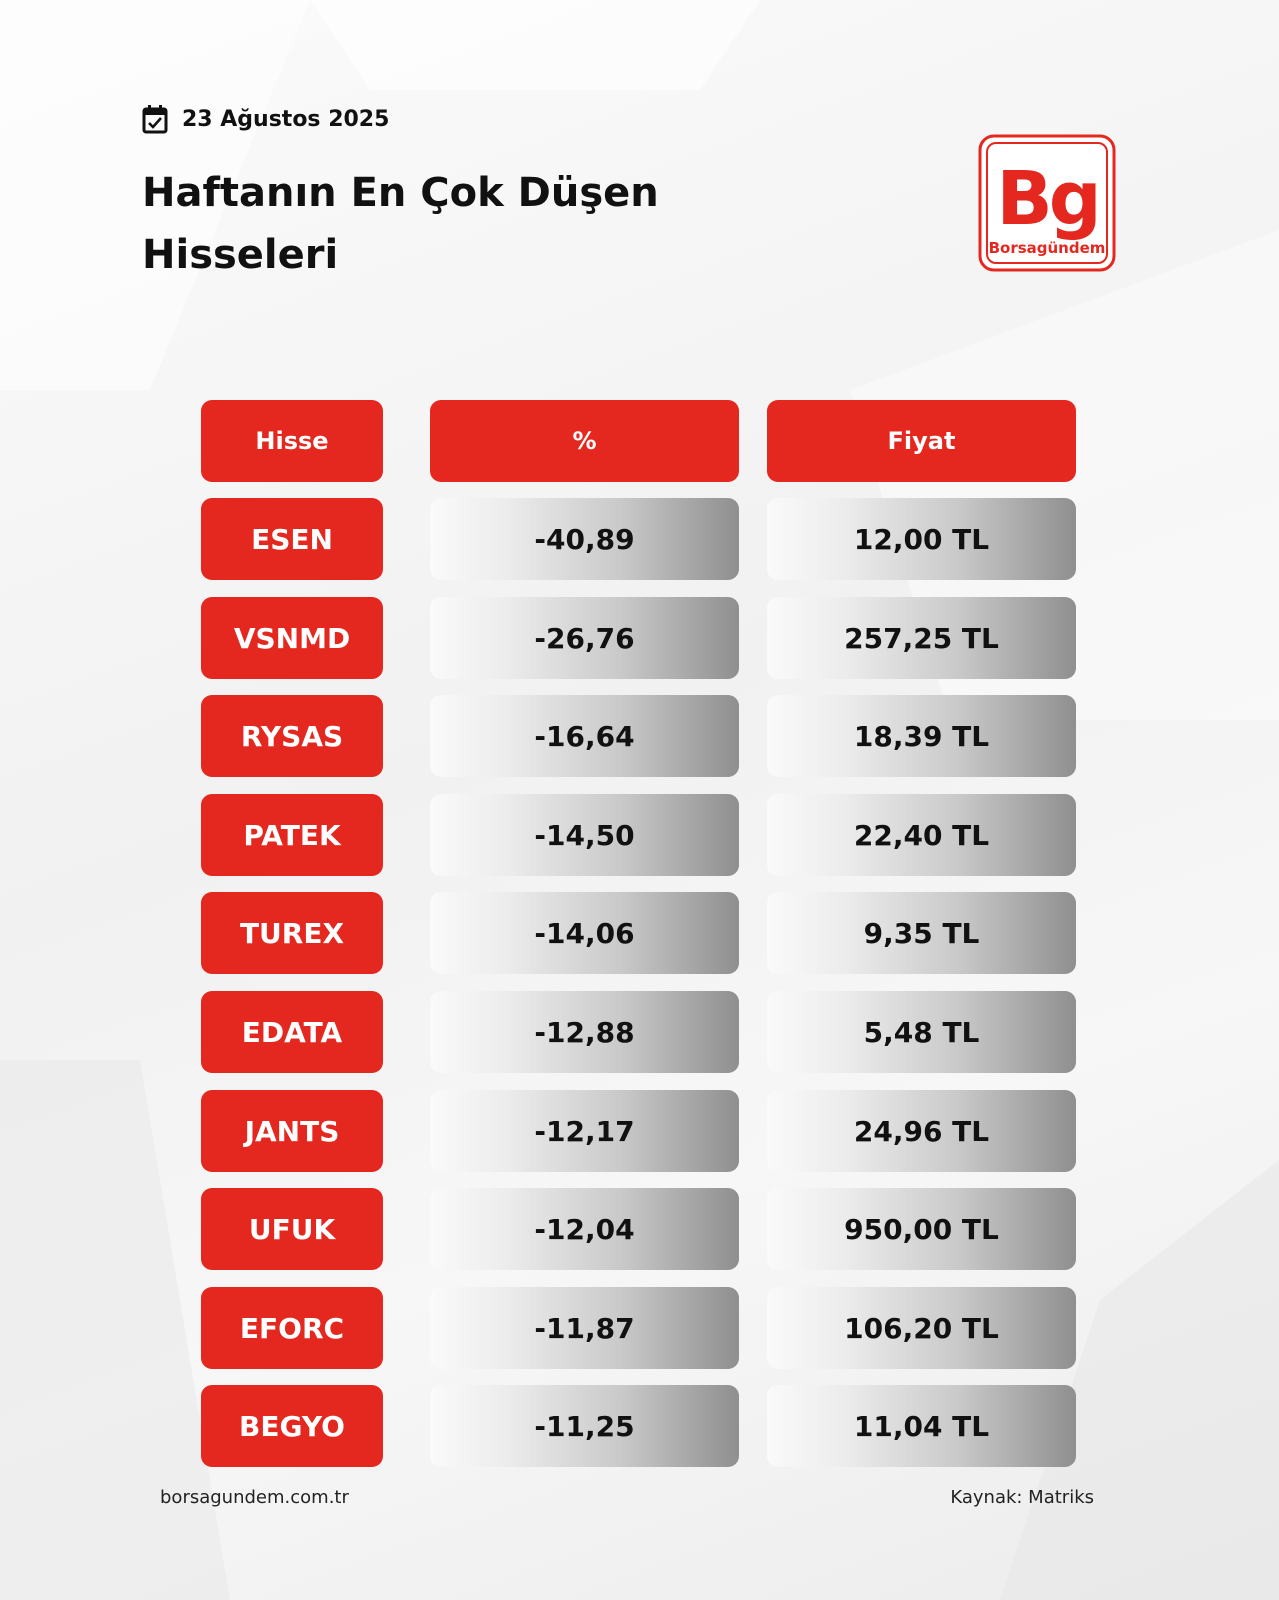 The width and height of the screenshot is (1279, 1600). I want to click on stock-price: 11,04 TL, so click(921, 1426).